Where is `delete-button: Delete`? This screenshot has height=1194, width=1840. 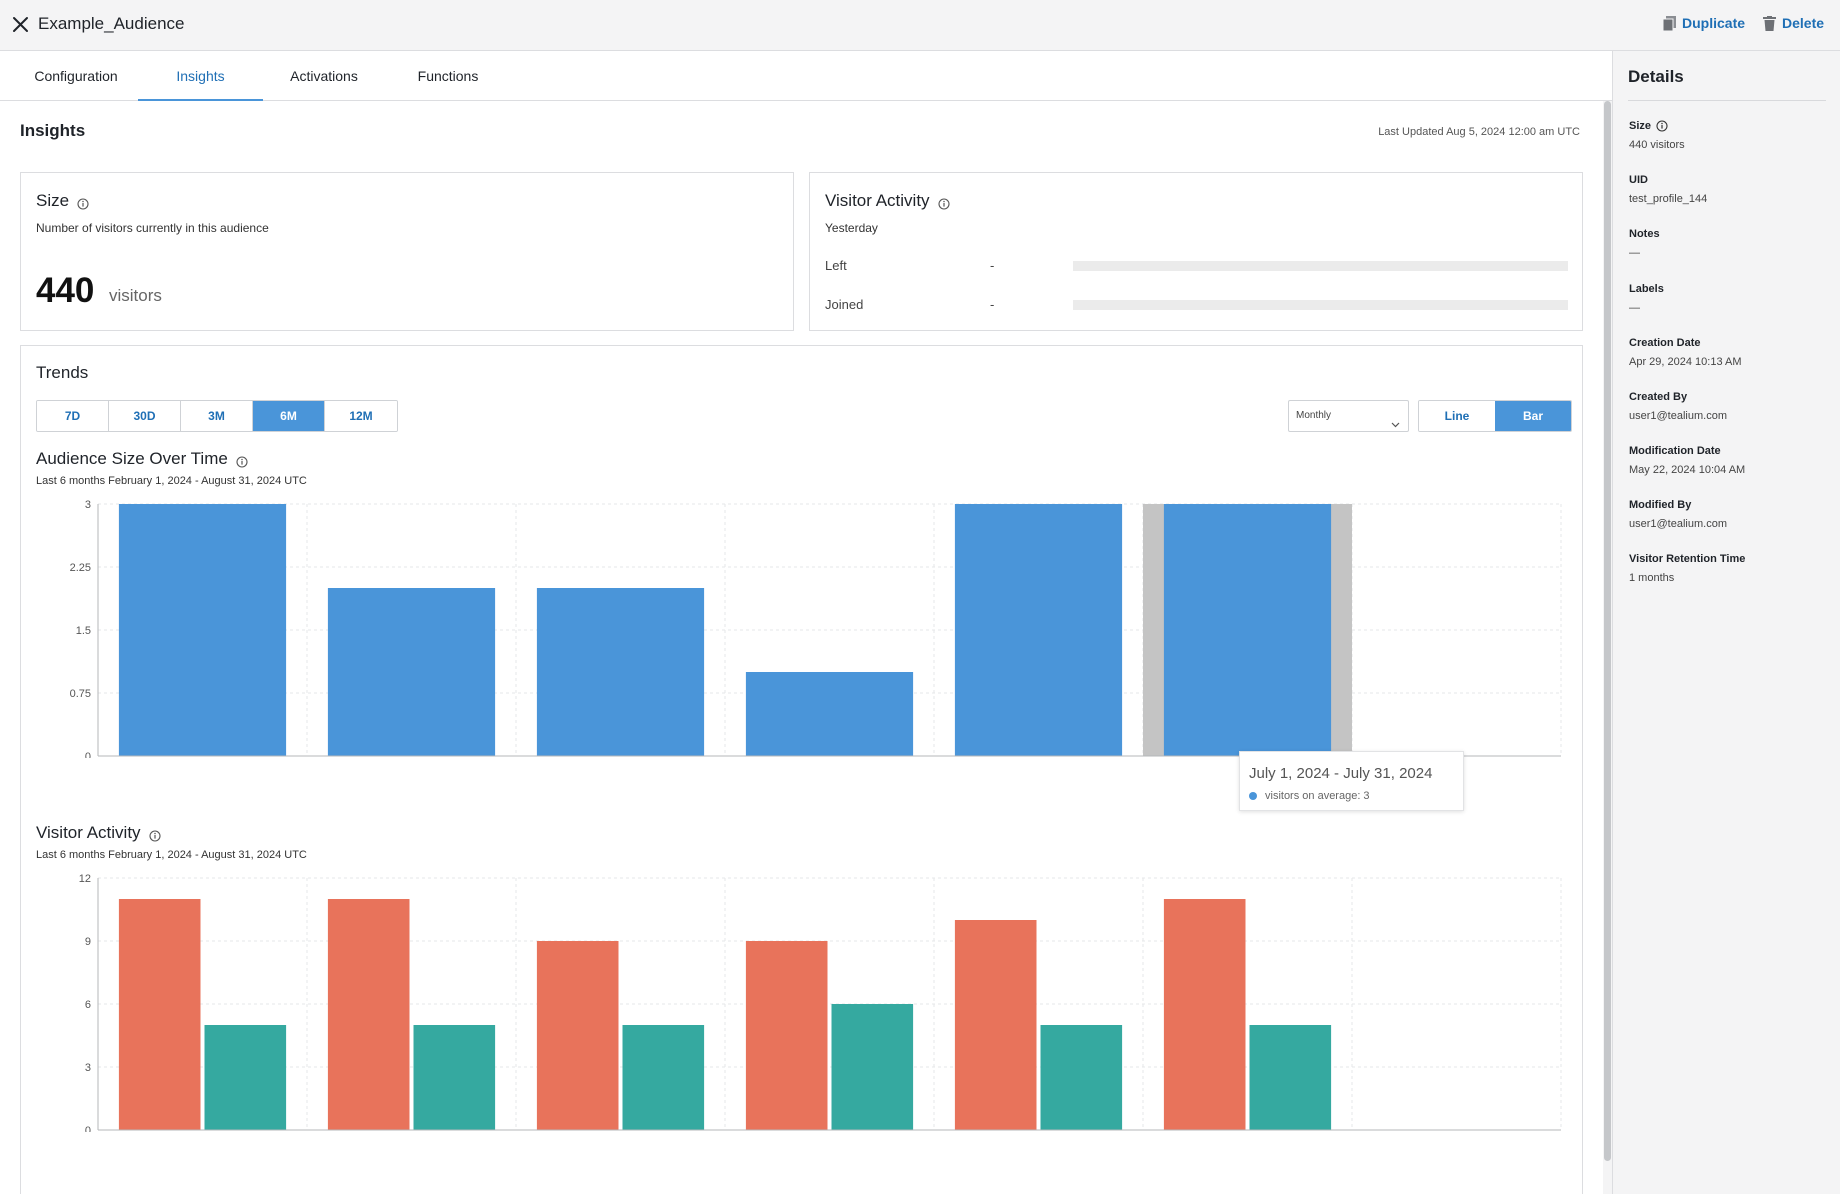
delete-button: Delete is located at coordinates (1793, 23).